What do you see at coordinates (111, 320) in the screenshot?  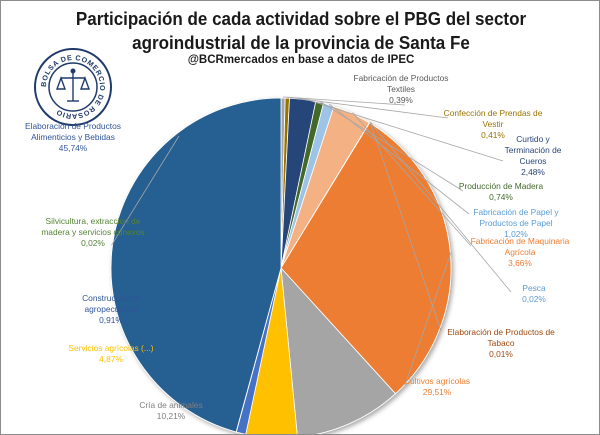 I see `slice-value-11: 0,91%` at bounding box center [111, 320].